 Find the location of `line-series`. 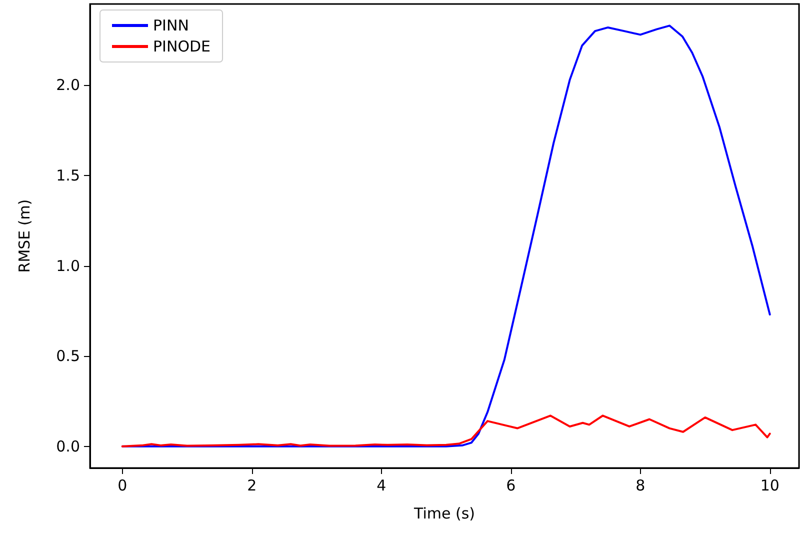

line-series is located at coordinates (446, 431).